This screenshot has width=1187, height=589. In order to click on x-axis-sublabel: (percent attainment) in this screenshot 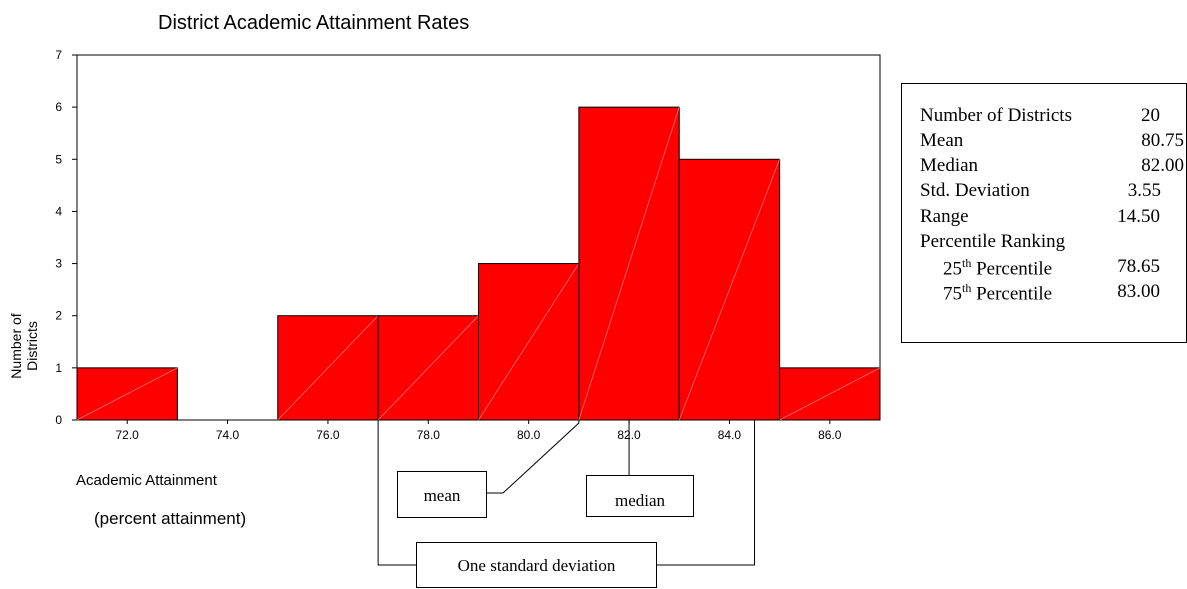, I will do `click(170, 518)`.